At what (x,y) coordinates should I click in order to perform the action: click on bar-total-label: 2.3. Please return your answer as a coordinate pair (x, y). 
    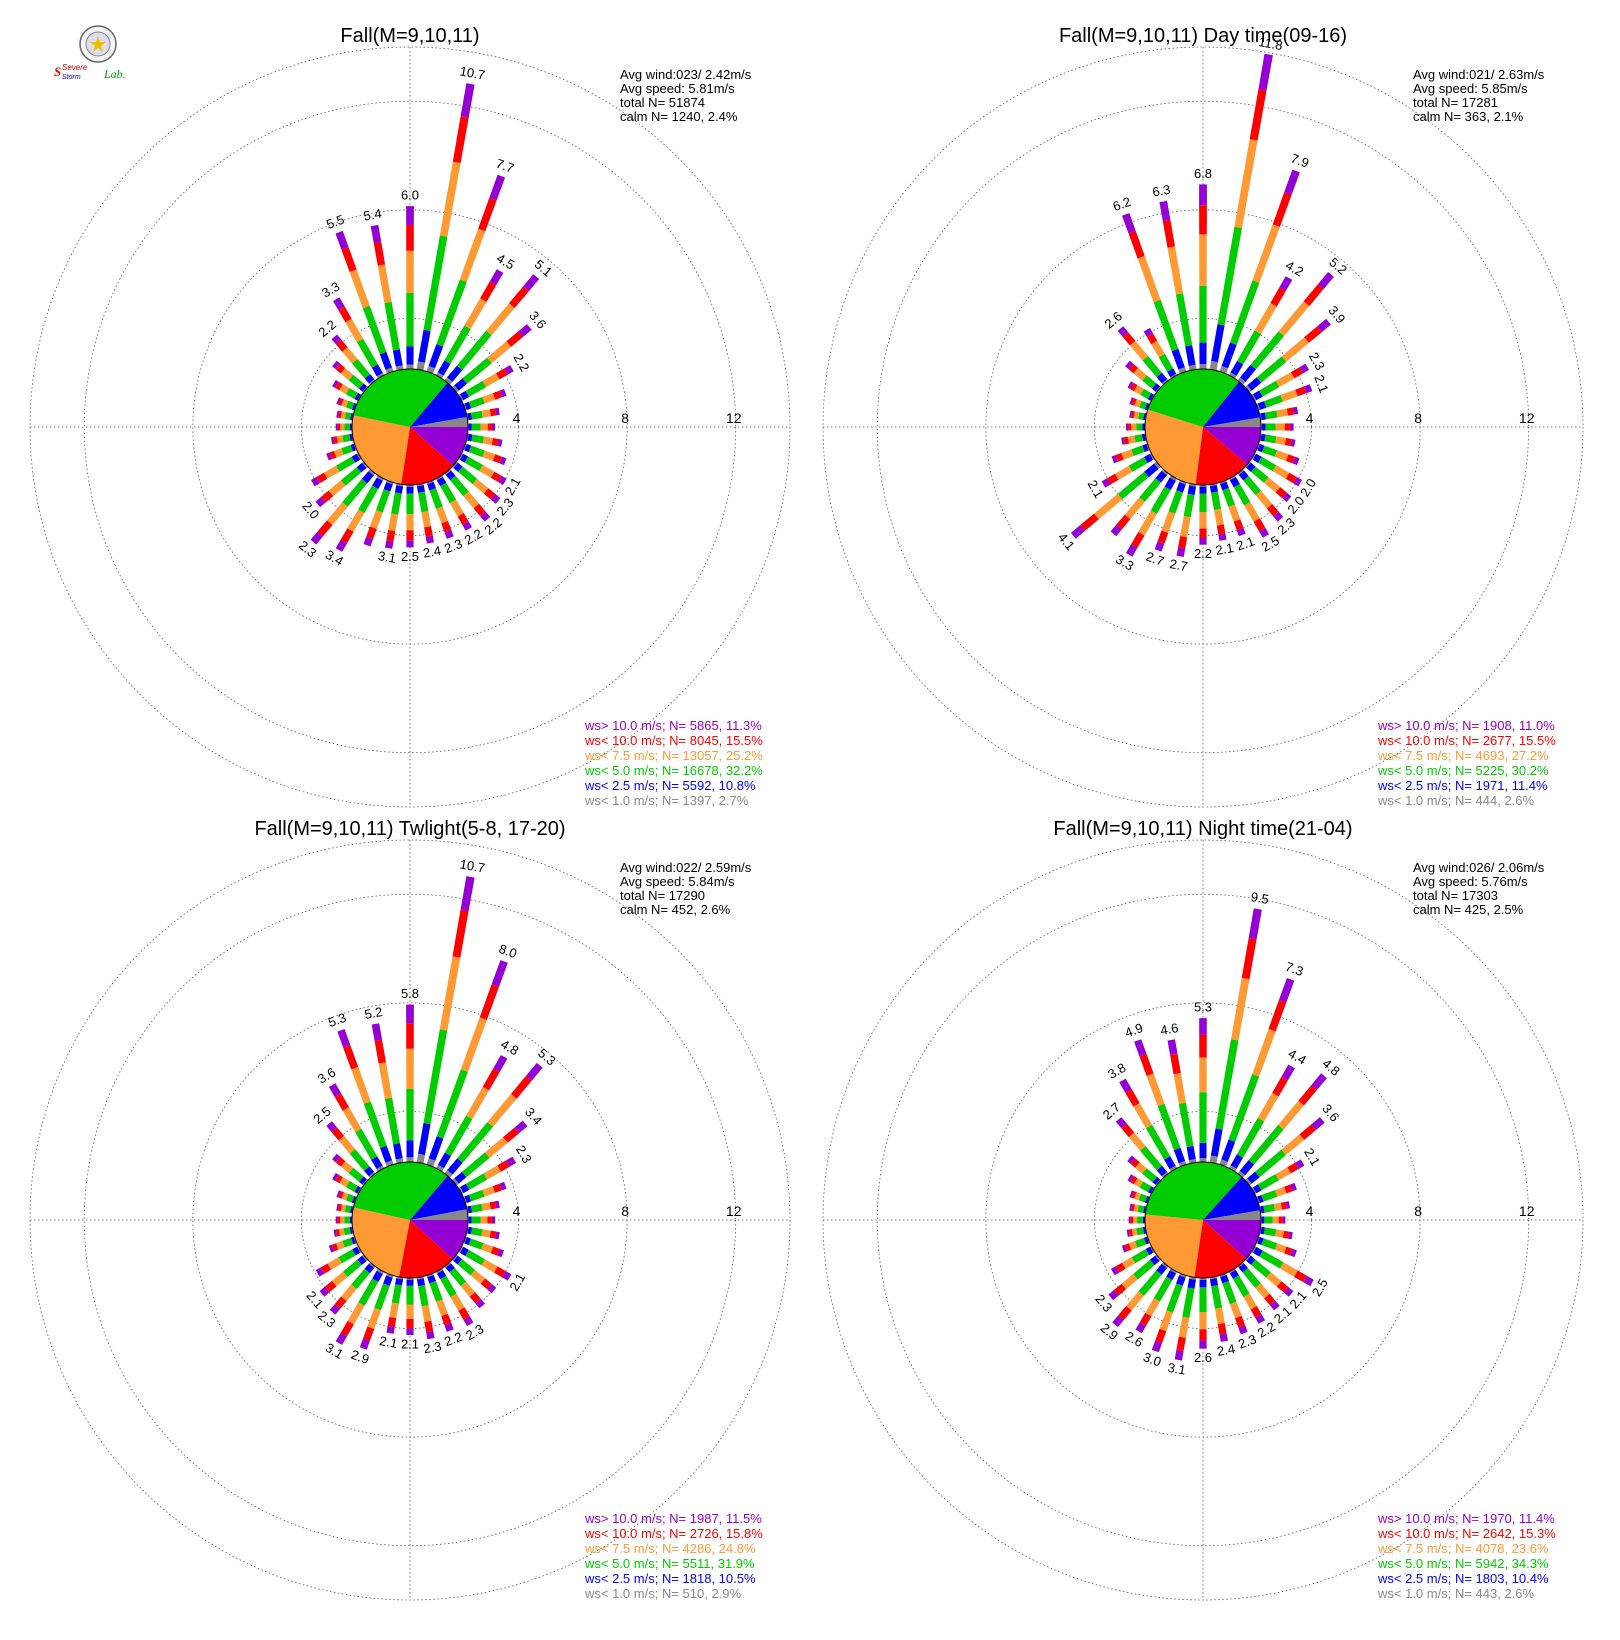
    Looking at the image, I should click on (524, 1154).